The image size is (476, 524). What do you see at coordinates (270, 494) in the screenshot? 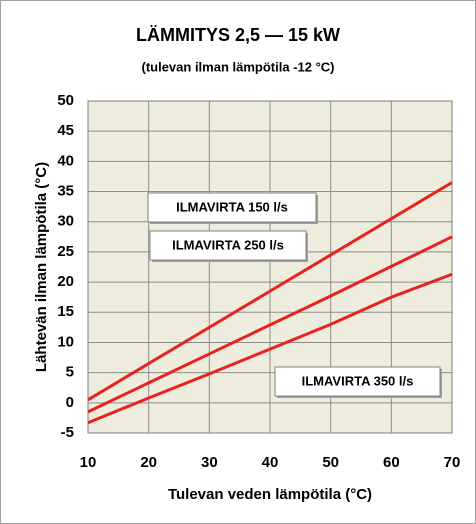
I see `x-axis-label: Tulevan veden lämpötila (°C)` at bounding box center [270, 494].